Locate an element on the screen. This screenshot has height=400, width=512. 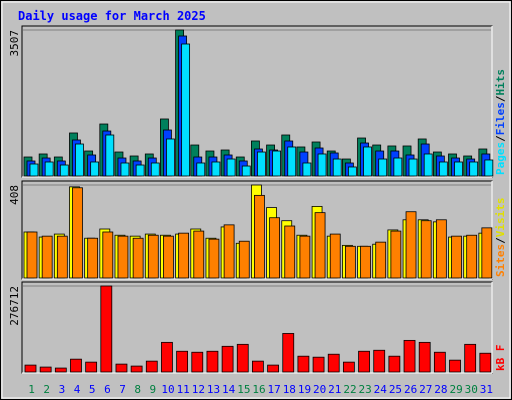
x-tick-label: 21 is located at coordinates (334, 389).